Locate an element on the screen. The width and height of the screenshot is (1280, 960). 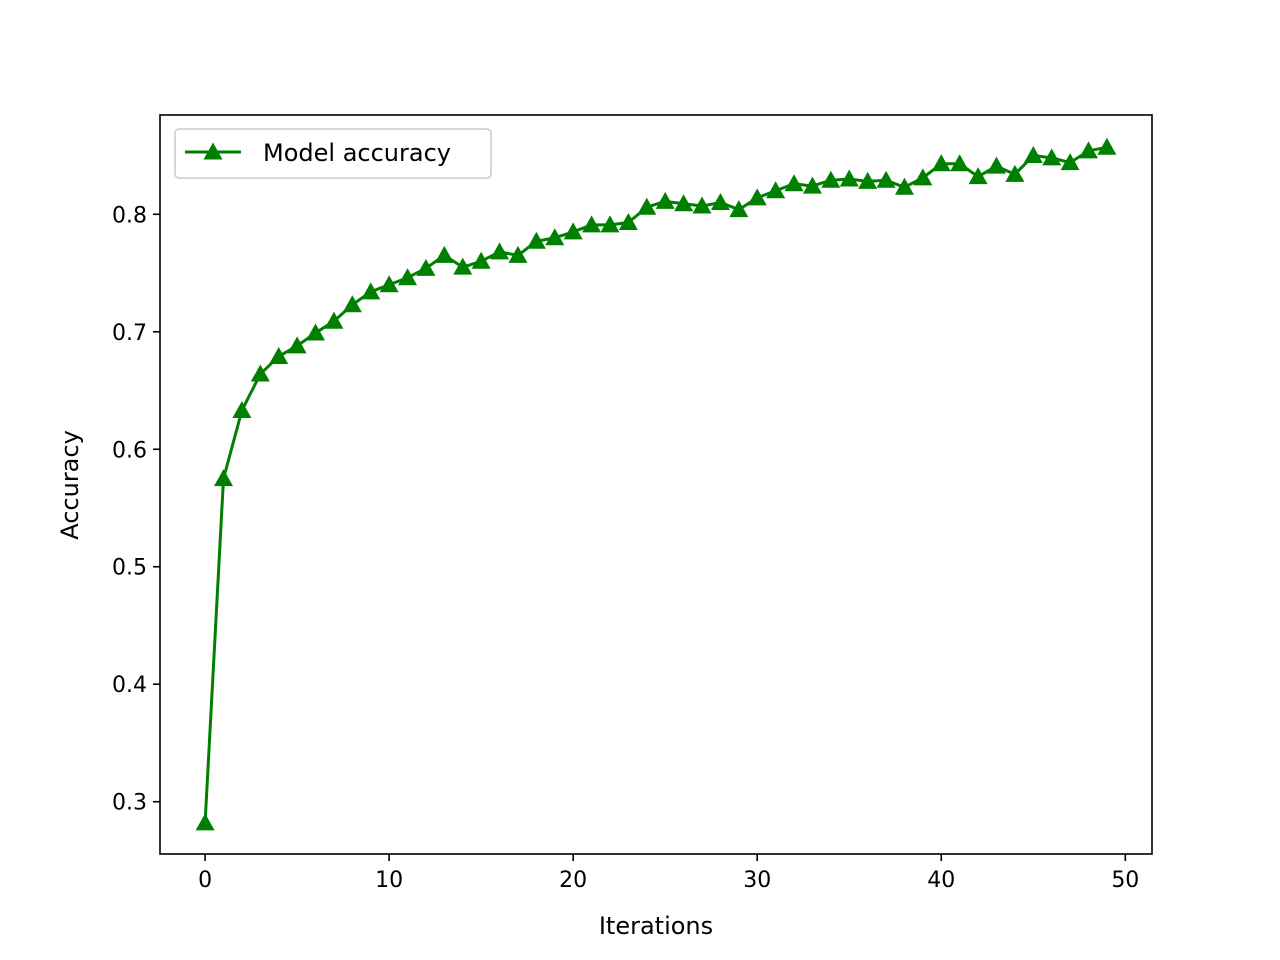
legend-marker is located at coordinates (213, 151).